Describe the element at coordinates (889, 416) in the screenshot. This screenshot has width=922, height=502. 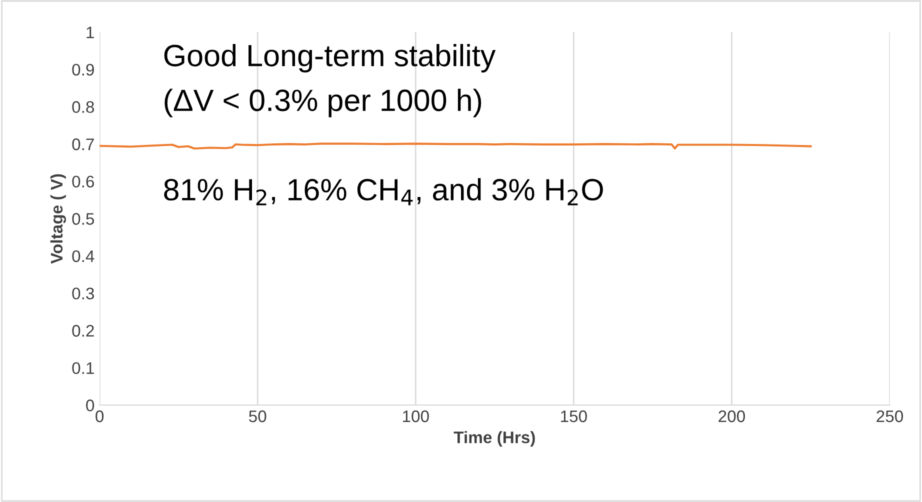
I see `x-tick-label: 250` at that location.